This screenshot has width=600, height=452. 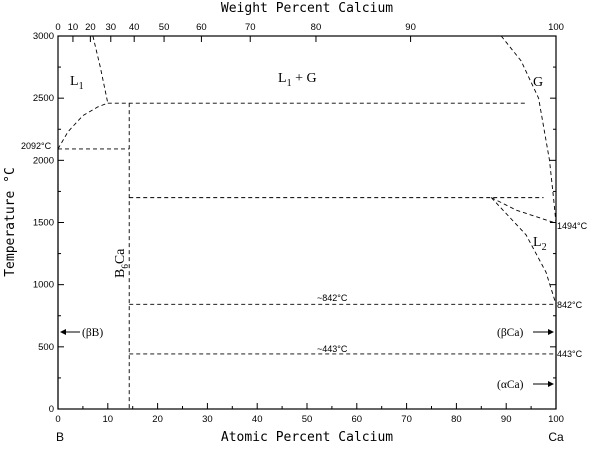 I want to click on left-axis-ticks: 0 500 1000 1500 2000 2500 3000, so click(x=48, y=223).